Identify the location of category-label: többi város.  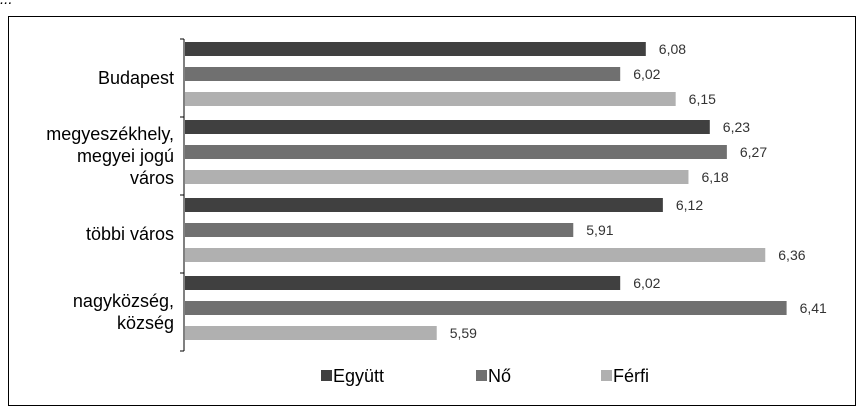
(130, 234).